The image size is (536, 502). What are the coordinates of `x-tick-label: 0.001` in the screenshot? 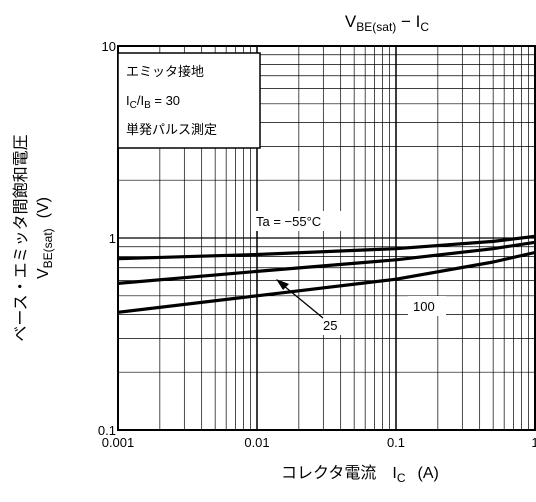 It's located at (118, 442).